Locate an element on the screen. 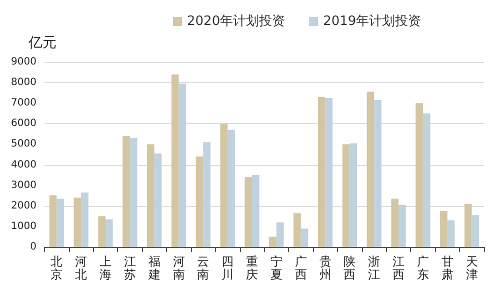 This screenshot has height=303, width=500. x-tick-label: 北京 is located at coordinates (56, 268).